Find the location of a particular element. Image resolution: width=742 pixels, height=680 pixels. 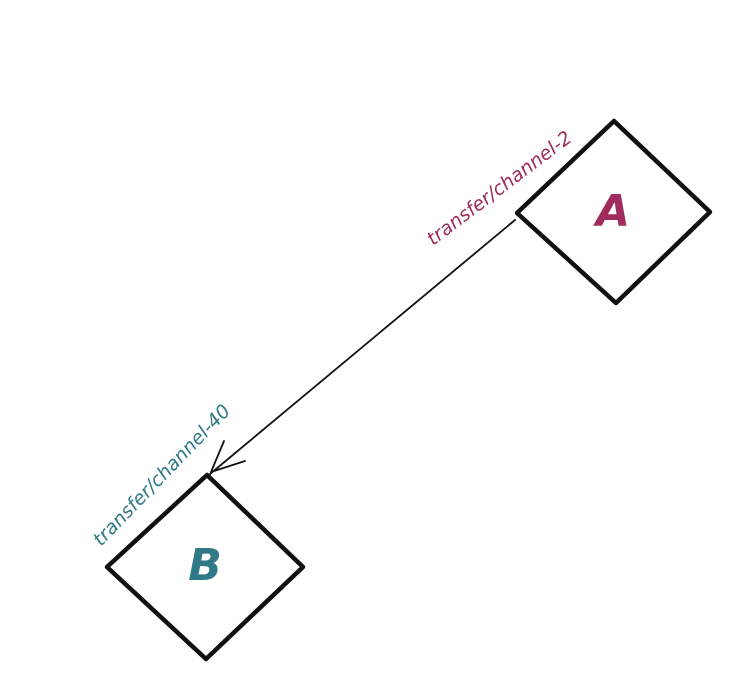

node-b: B is located at coordinates (205, 567).